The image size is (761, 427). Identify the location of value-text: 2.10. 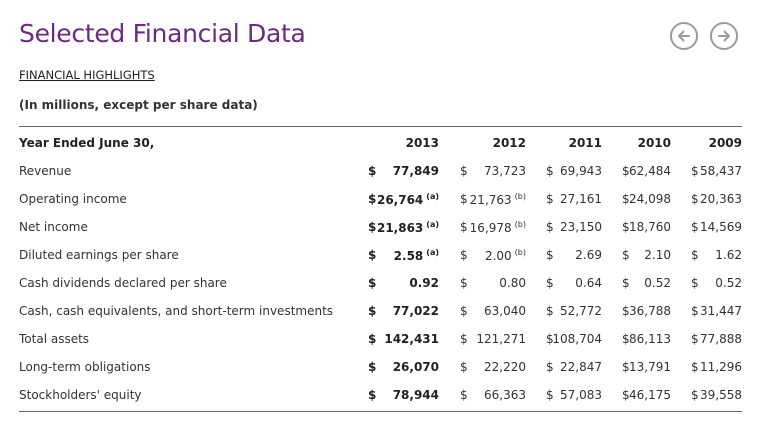
(657, 255).